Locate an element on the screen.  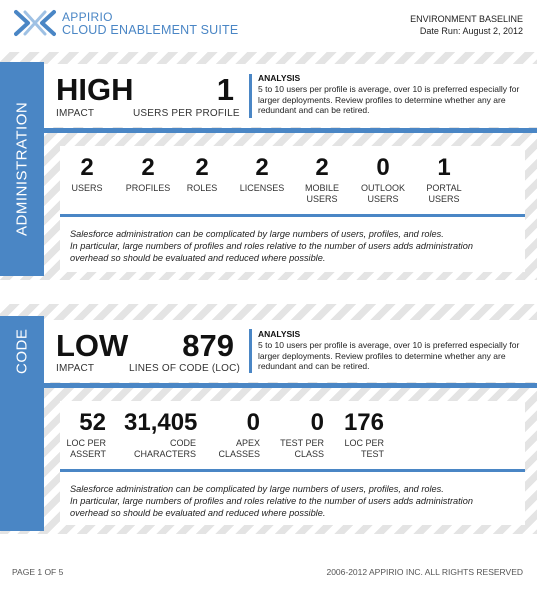
metric-label-2: CLASS is located at coordinates (309, 454).